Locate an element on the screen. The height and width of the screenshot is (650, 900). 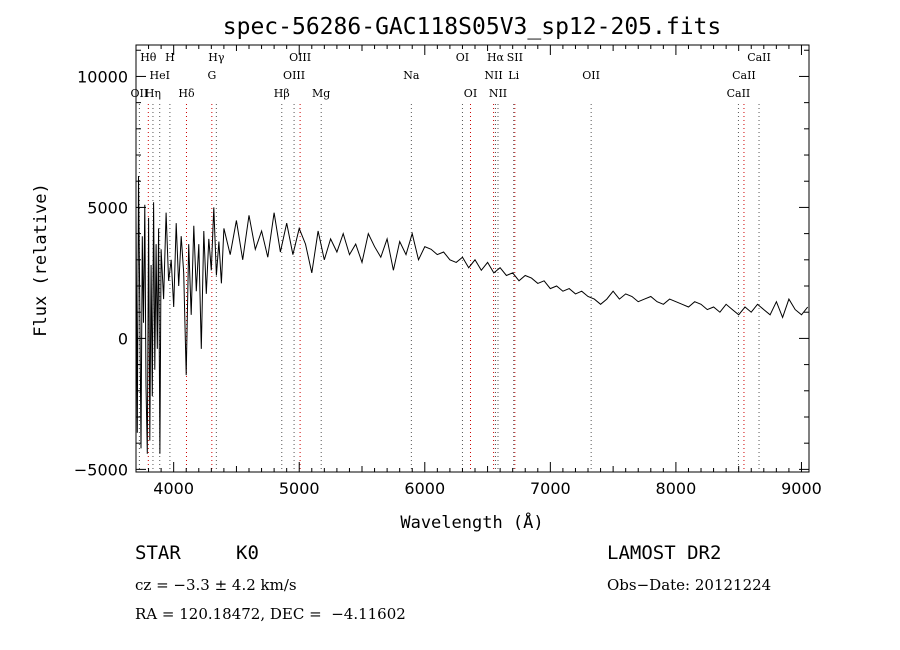
marker-label: Li is located at coordinates (513, 75).